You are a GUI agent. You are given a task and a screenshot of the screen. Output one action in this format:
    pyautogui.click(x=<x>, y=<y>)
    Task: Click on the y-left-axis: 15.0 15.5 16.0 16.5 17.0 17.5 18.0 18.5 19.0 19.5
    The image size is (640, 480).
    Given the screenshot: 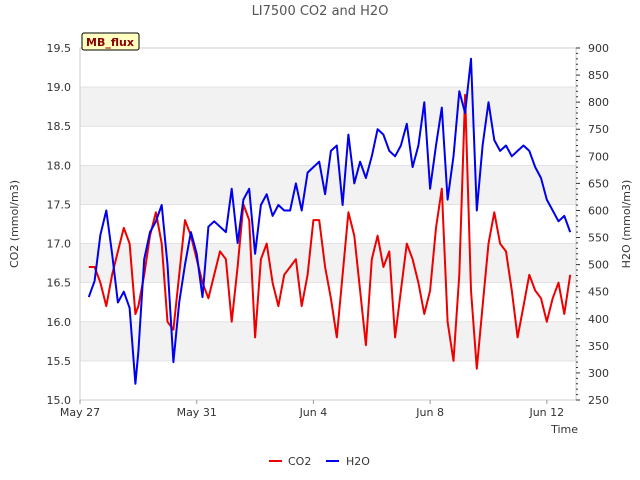 What is the action you would take?
    pyautogui.click(x=59, y=224)
    